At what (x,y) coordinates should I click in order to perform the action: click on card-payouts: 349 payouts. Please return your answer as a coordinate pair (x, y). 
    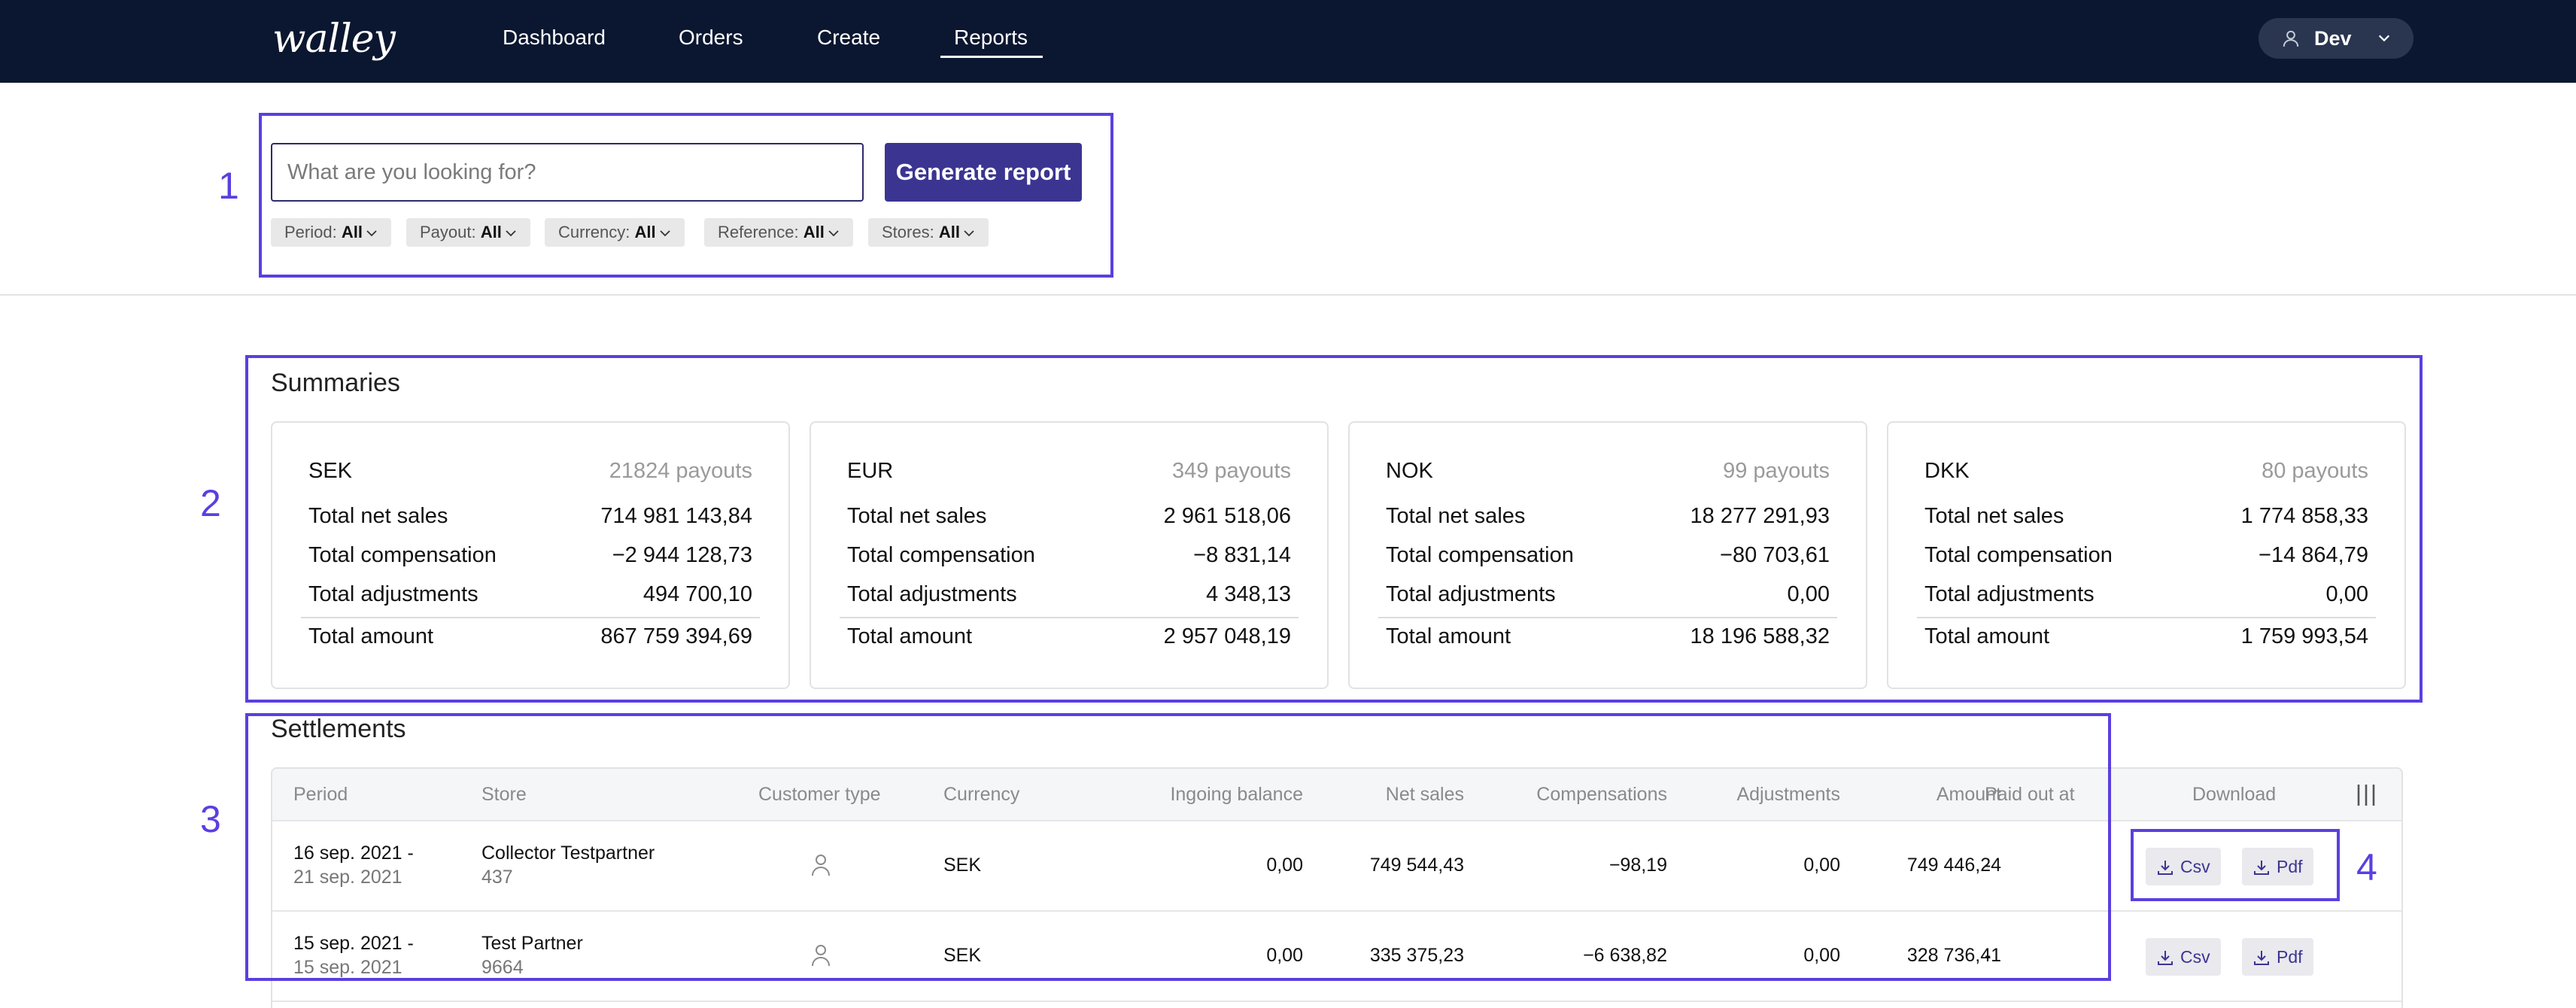
    Looking at the image, I should click on (1231, 471).